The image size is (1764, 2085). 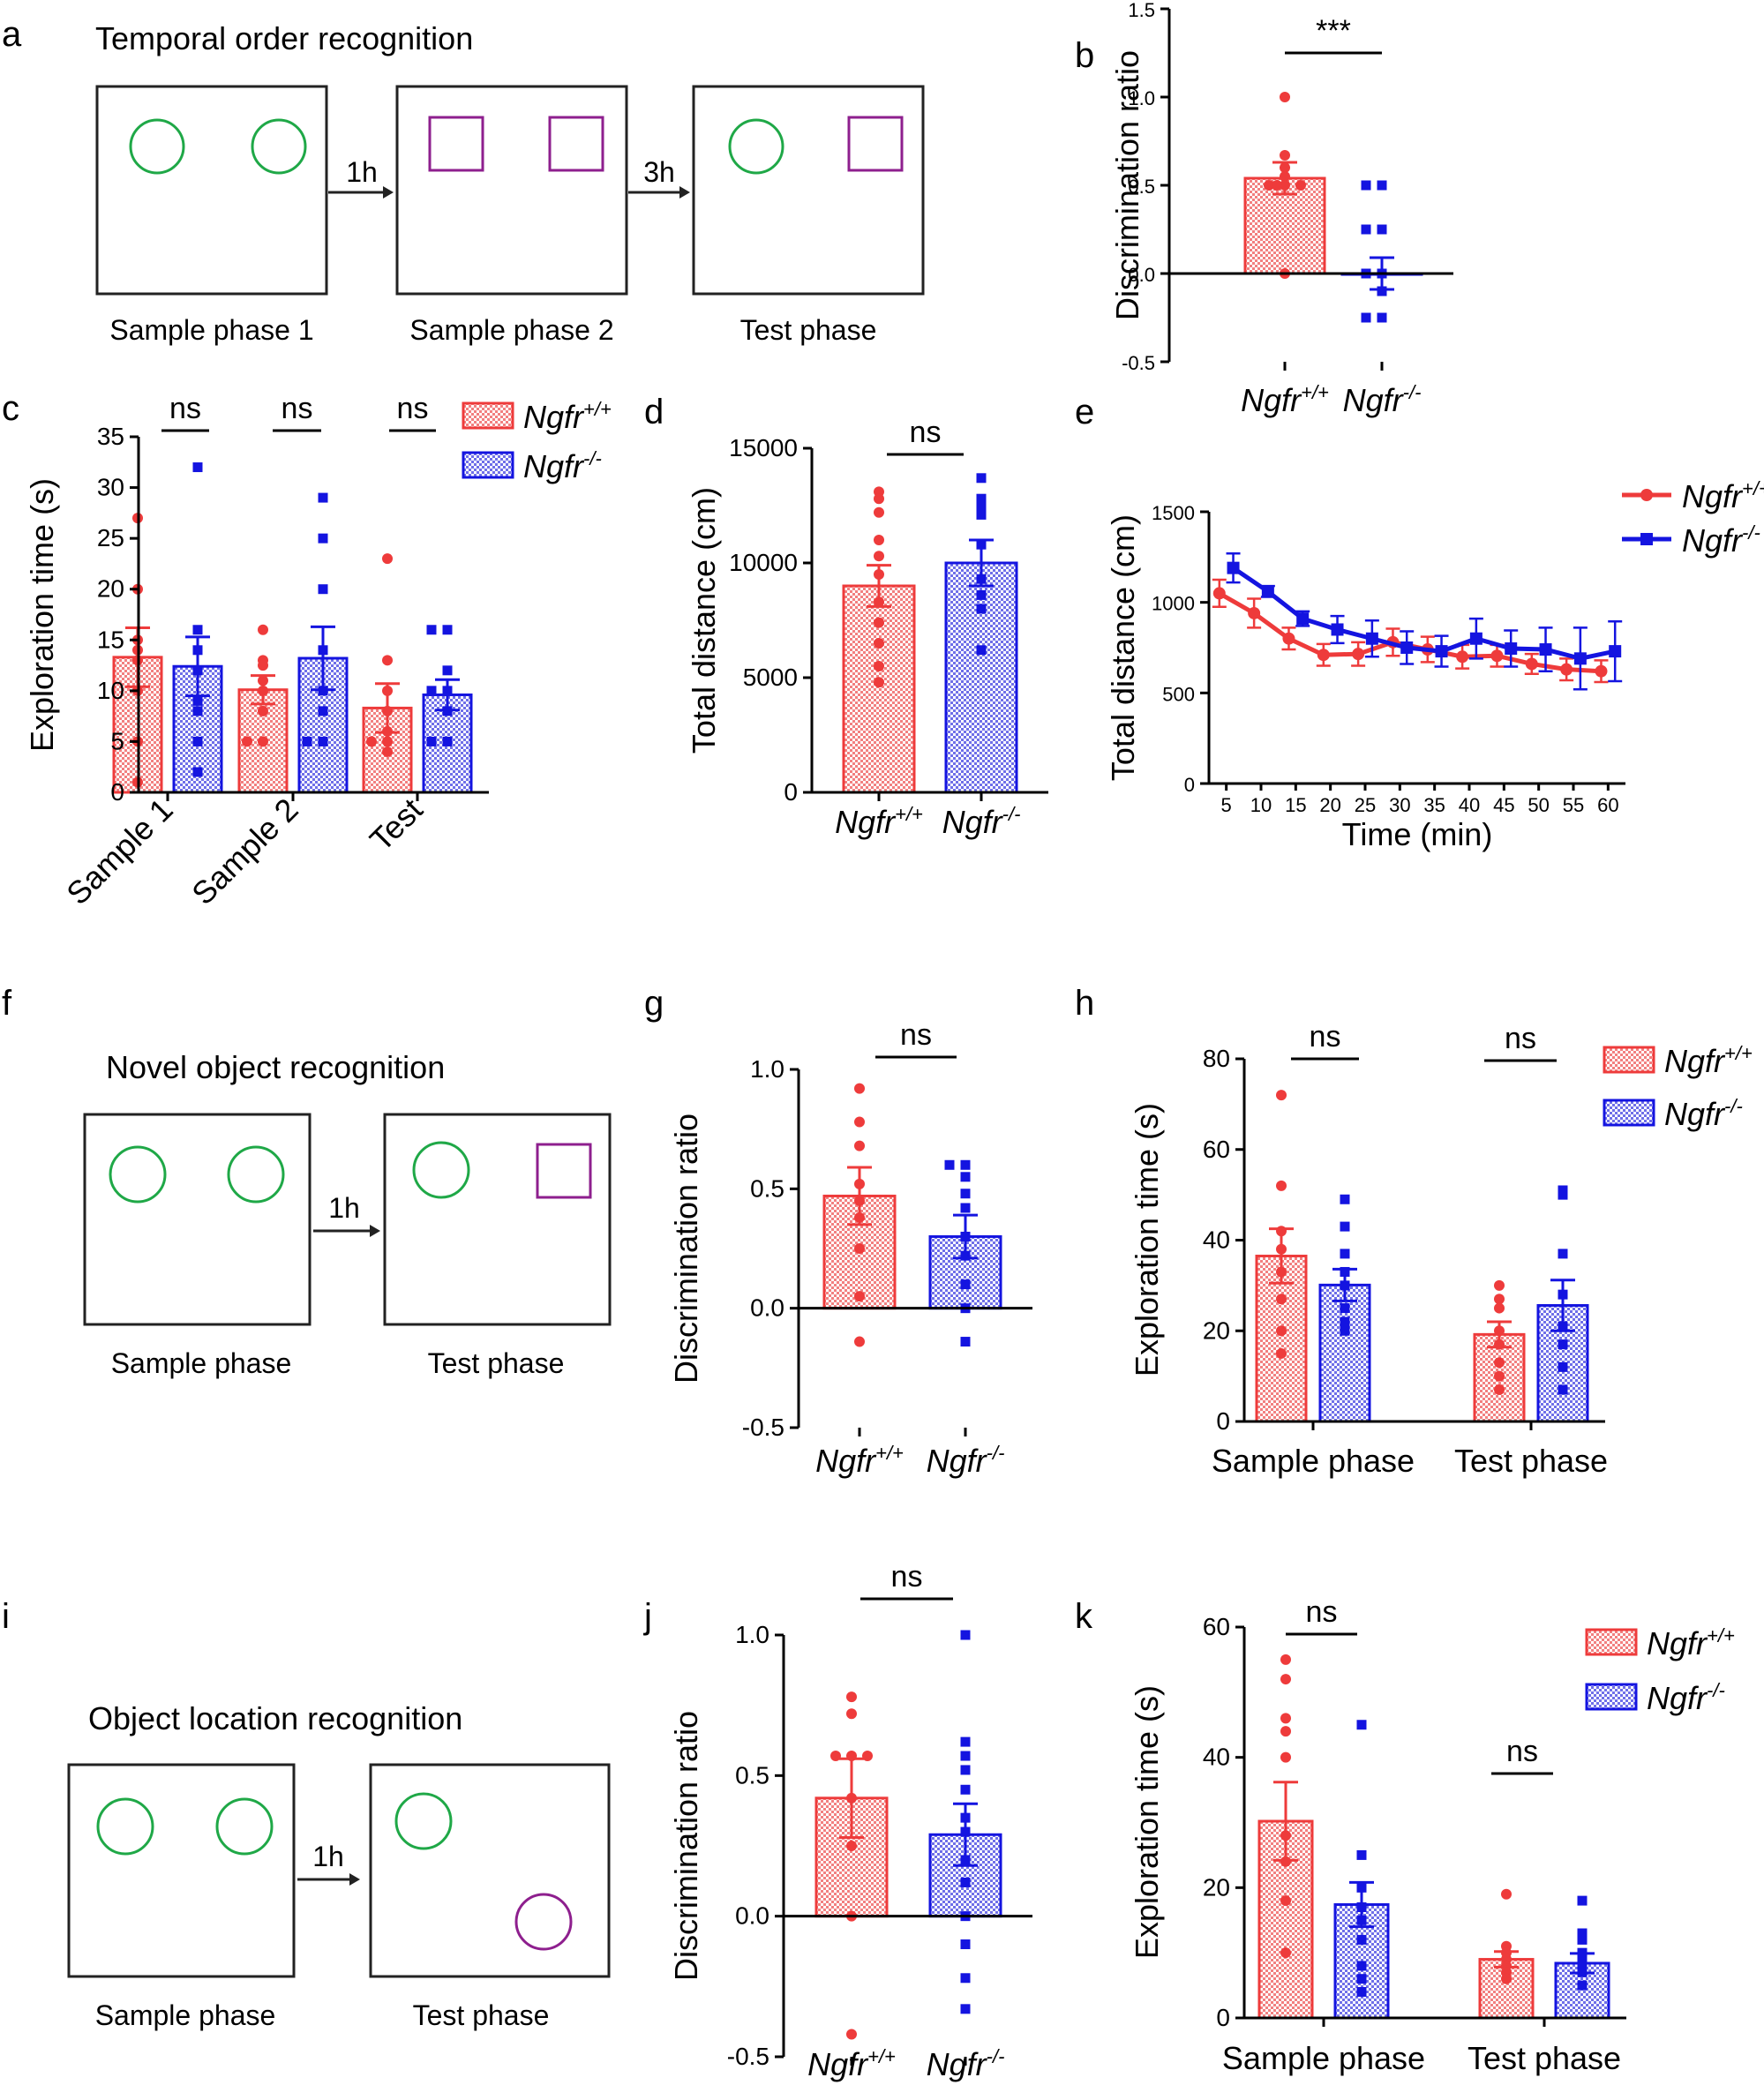 What do you see at coordinates (1285, 399) in the screenshot?
I see `x-category-label: Ngfr+/+` at bounding box center [1285, 399].